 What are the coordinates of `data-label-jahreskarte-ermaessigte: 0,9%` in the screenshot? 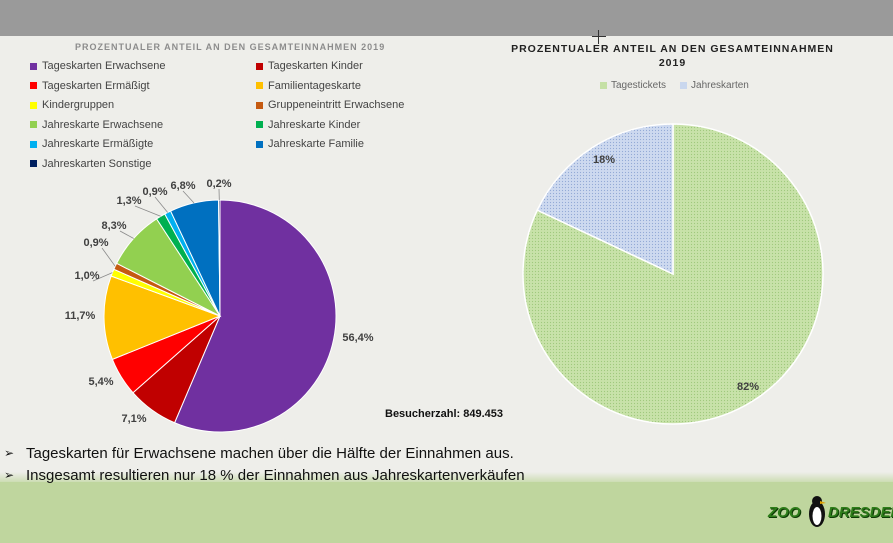 It's located at (154, 192).